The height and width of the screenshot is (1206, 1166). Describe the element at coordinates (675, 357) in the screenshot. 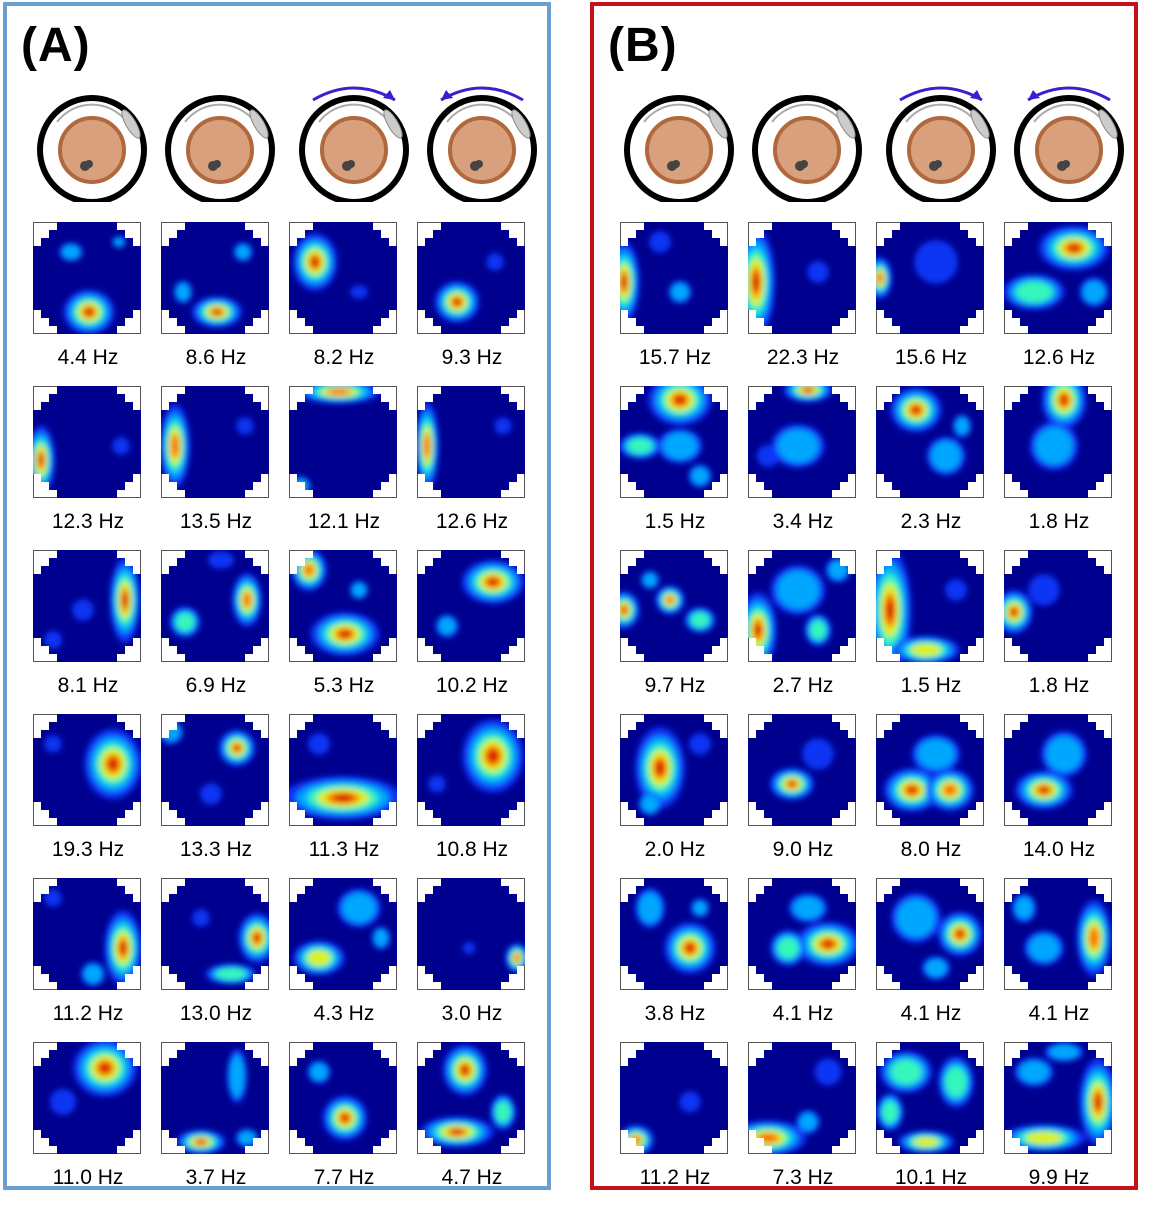

I see `peak-rate-label: 15.7 Hz` at that location.